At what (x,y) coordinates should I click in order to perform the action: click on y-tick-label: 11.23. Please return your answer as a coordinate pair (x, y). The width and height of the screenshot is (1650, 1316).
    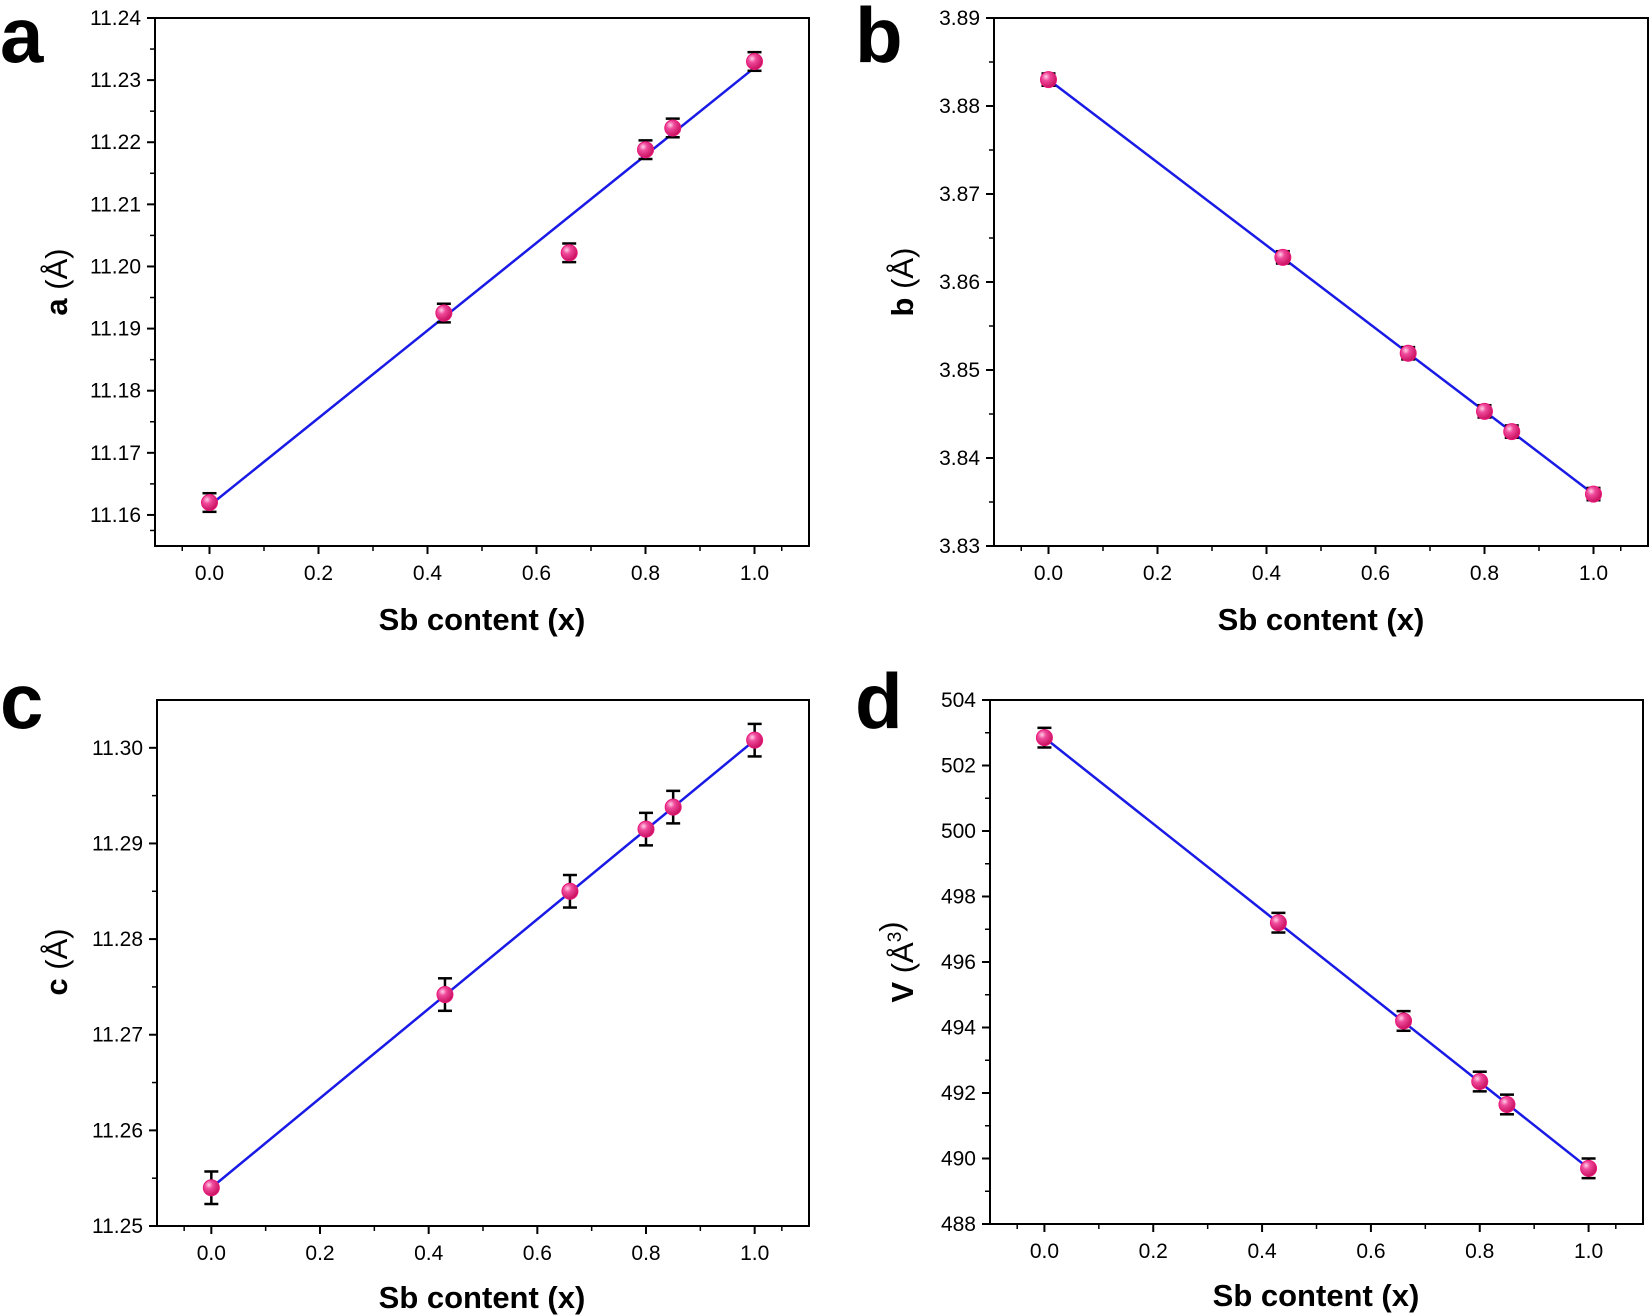
    Looking at the image, I should click on (115, 80).